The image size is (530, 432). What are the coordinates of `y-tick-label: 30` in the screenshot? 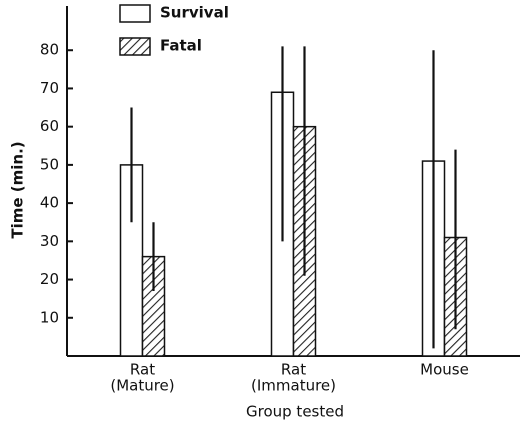 It's located at (49, 241).